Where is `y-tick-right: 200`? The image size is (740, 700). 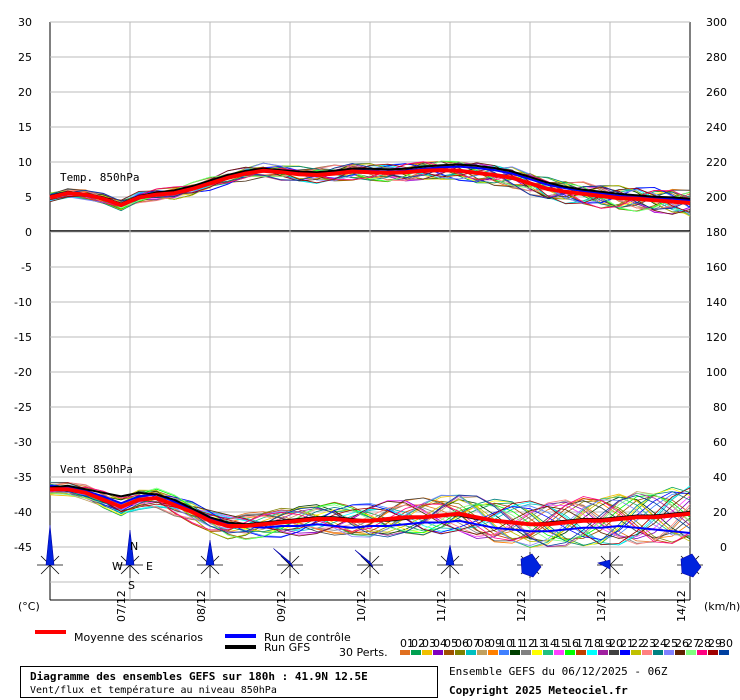 y-tick-right: 200 is located at coordinates (716, 197).